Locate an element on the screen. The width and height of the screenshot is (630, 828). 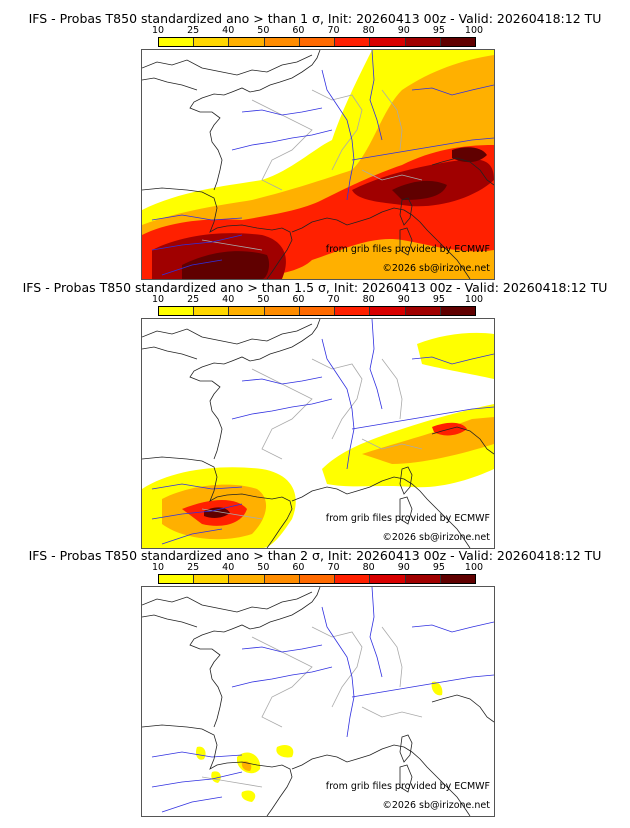
colorbar-tick-label: 50 is located at coordinates (263, 299).